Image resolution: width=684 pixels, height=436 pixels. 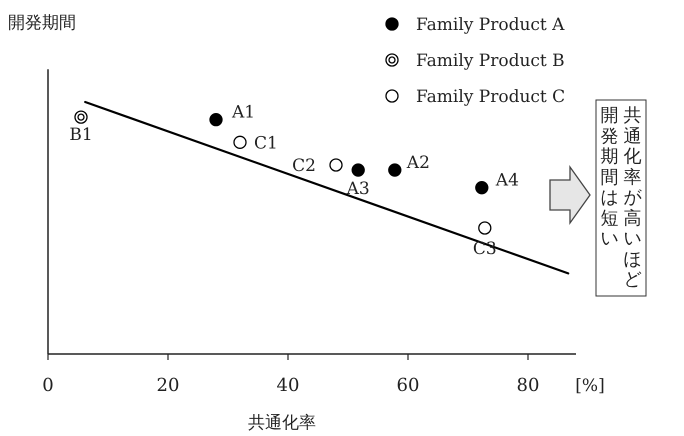 I want to click on annotation: B1, so click(x=81, y=135).